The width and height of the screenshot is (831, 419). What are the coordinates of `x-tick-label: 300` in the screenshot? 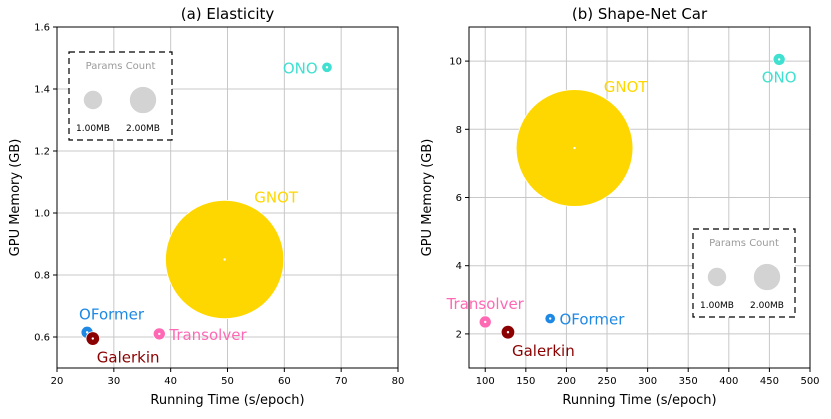 It's located at (647, 381).